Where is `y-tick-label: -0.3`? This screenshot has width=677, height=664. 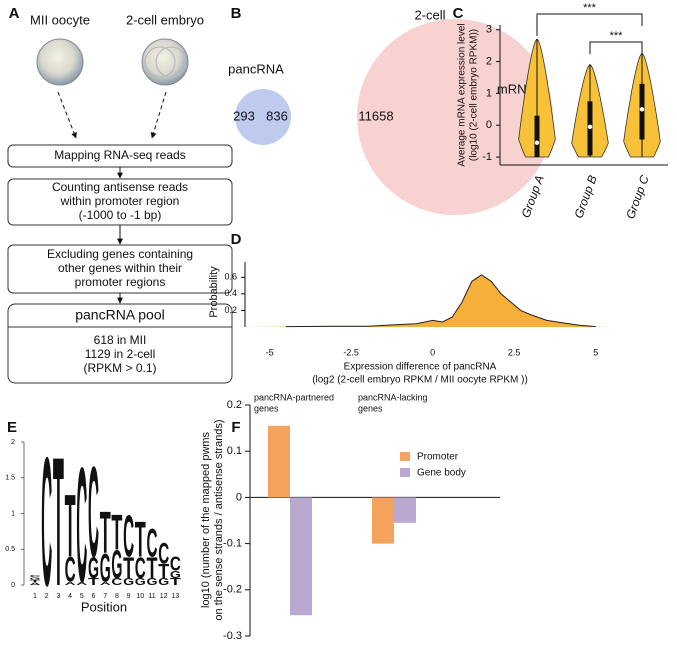 y-tick-label: -0.3 is located at coordinates (232, 636).